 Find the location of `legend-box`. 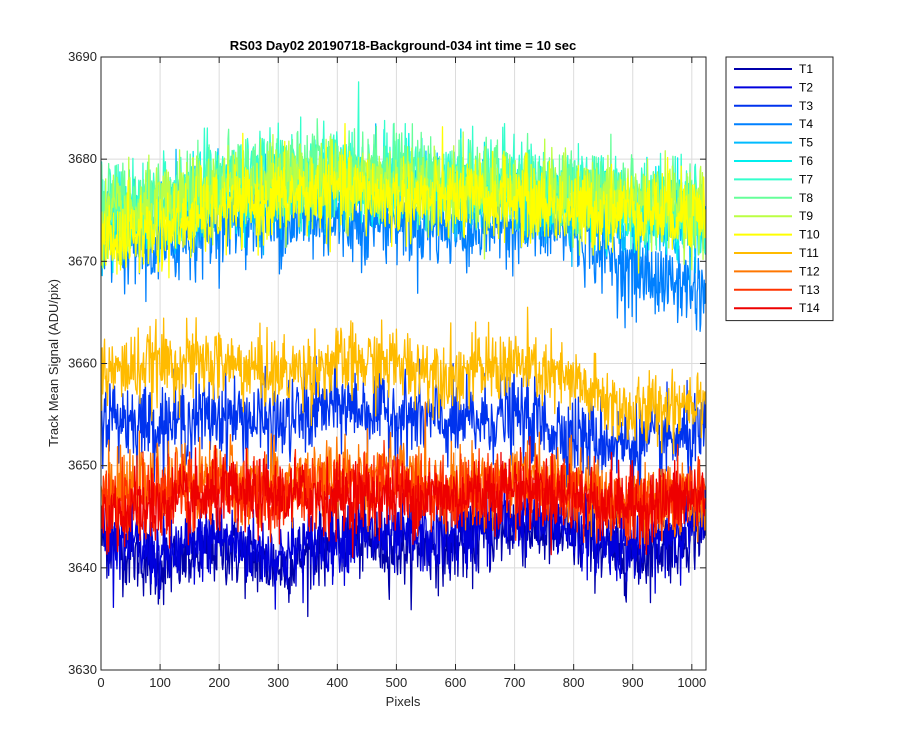

legend-box is located at coordinates (779, 189).